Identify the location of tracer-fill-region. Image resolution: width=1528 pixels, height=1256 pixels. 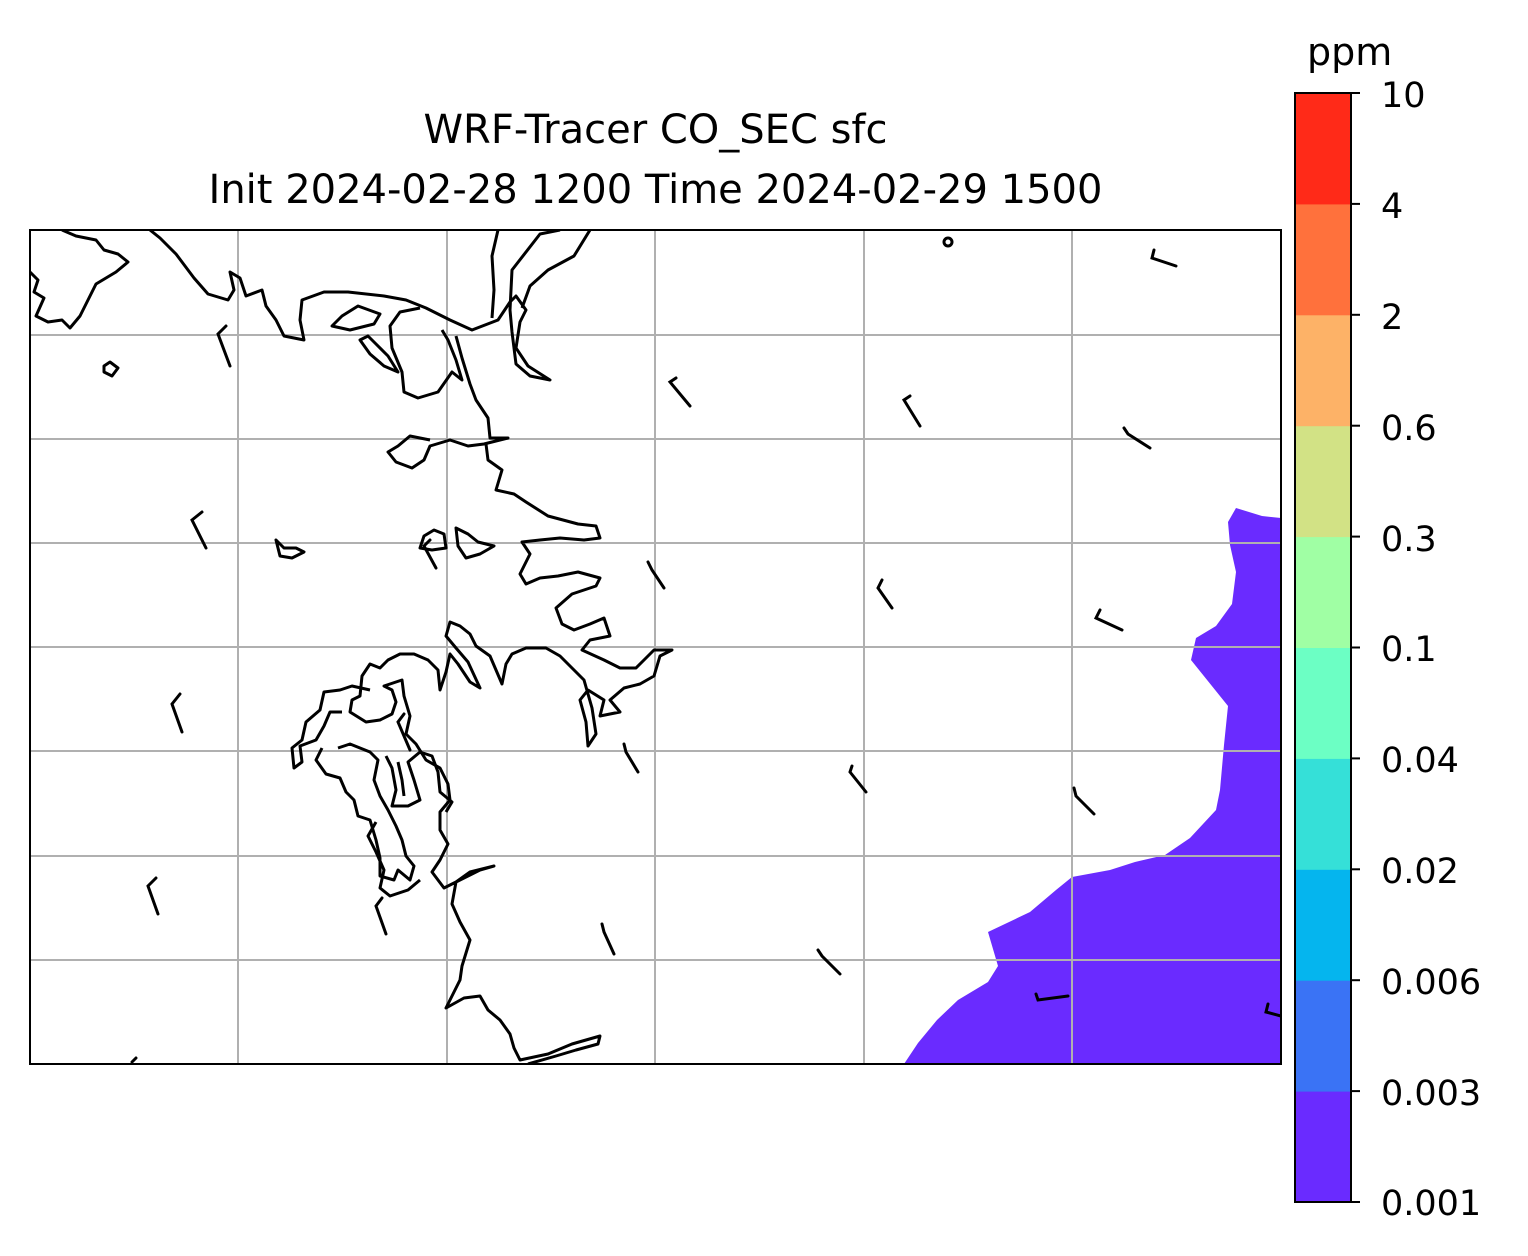
(1092, 786).